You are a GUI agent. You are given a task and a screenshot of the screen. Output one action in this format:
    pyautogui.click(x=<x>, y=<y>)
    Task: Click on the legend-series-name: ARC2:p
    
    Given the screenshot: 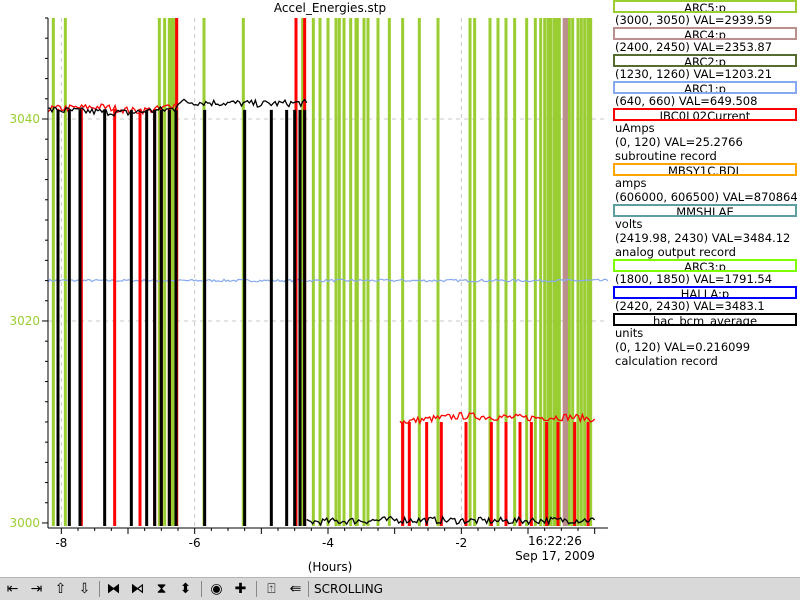 What is the action you would take?
    pyautogui.click(x=705, y=60)
    